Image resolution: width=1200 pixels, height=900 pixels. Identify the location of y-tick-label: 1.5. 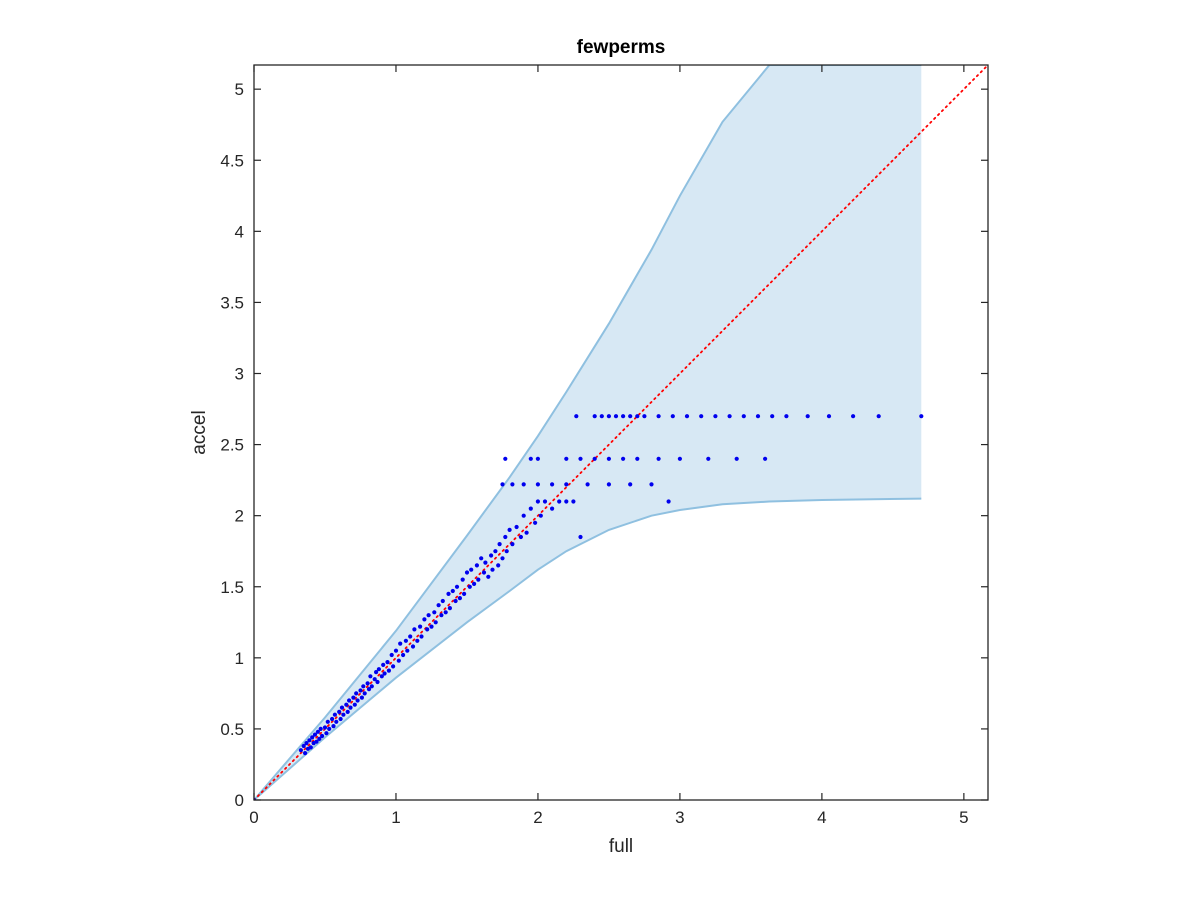
(232, 587).